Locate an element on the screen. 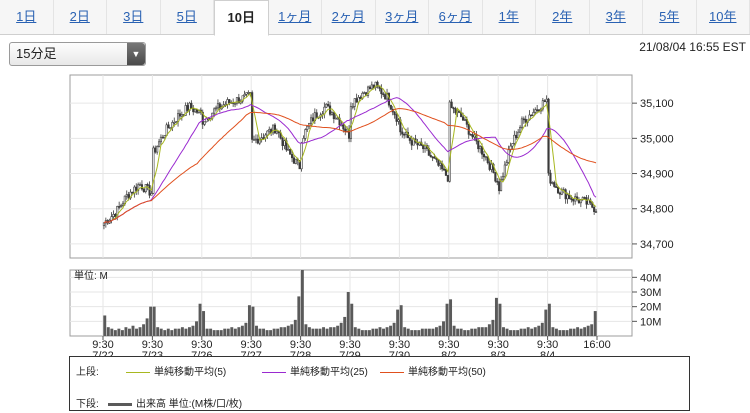  tab-7: 3ヶ月 is located at coordinates (402, 17).